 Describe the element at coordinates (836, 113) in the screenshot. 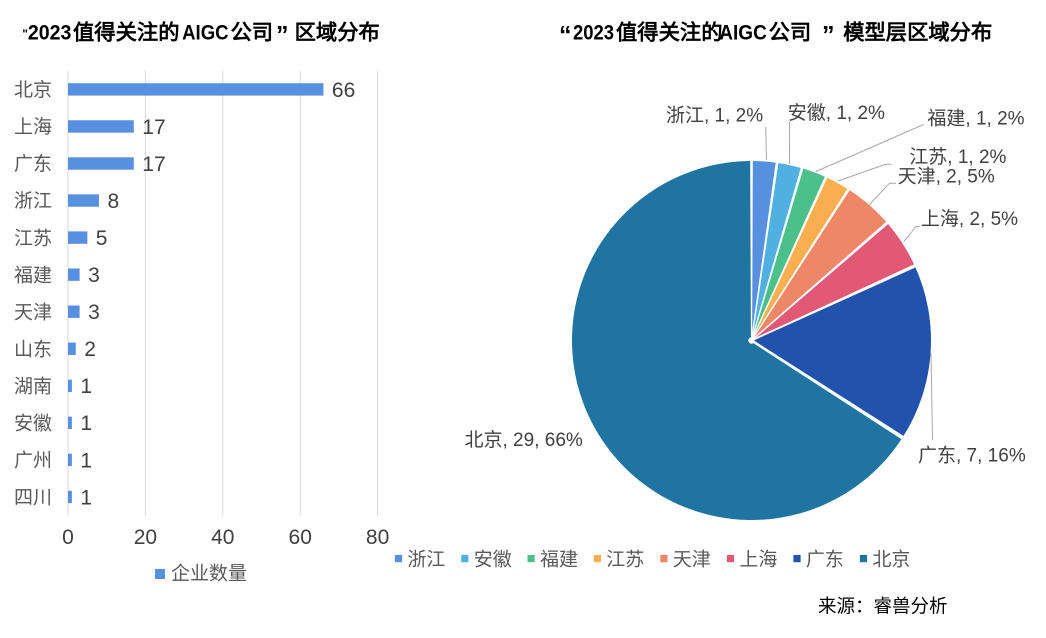

I see `svg-text: 安徽, 1, 2%` at that location.